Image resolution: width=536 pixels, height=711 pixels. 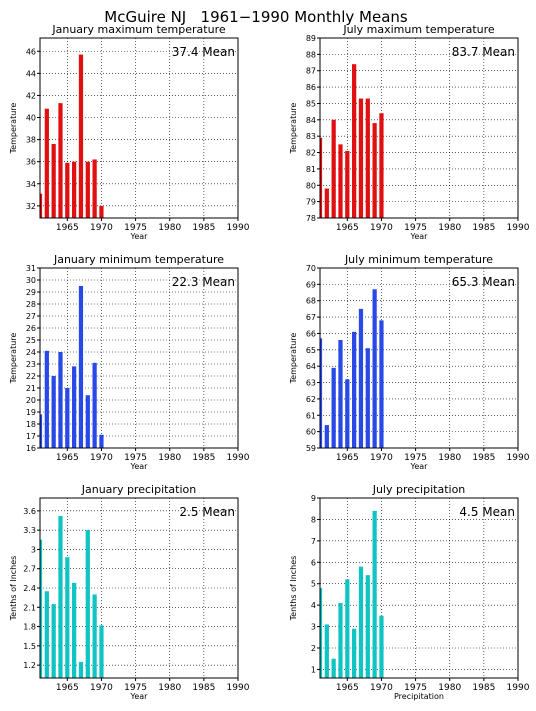 I want to click on y-tick-label: 2.7, so click(x=29, y=569).